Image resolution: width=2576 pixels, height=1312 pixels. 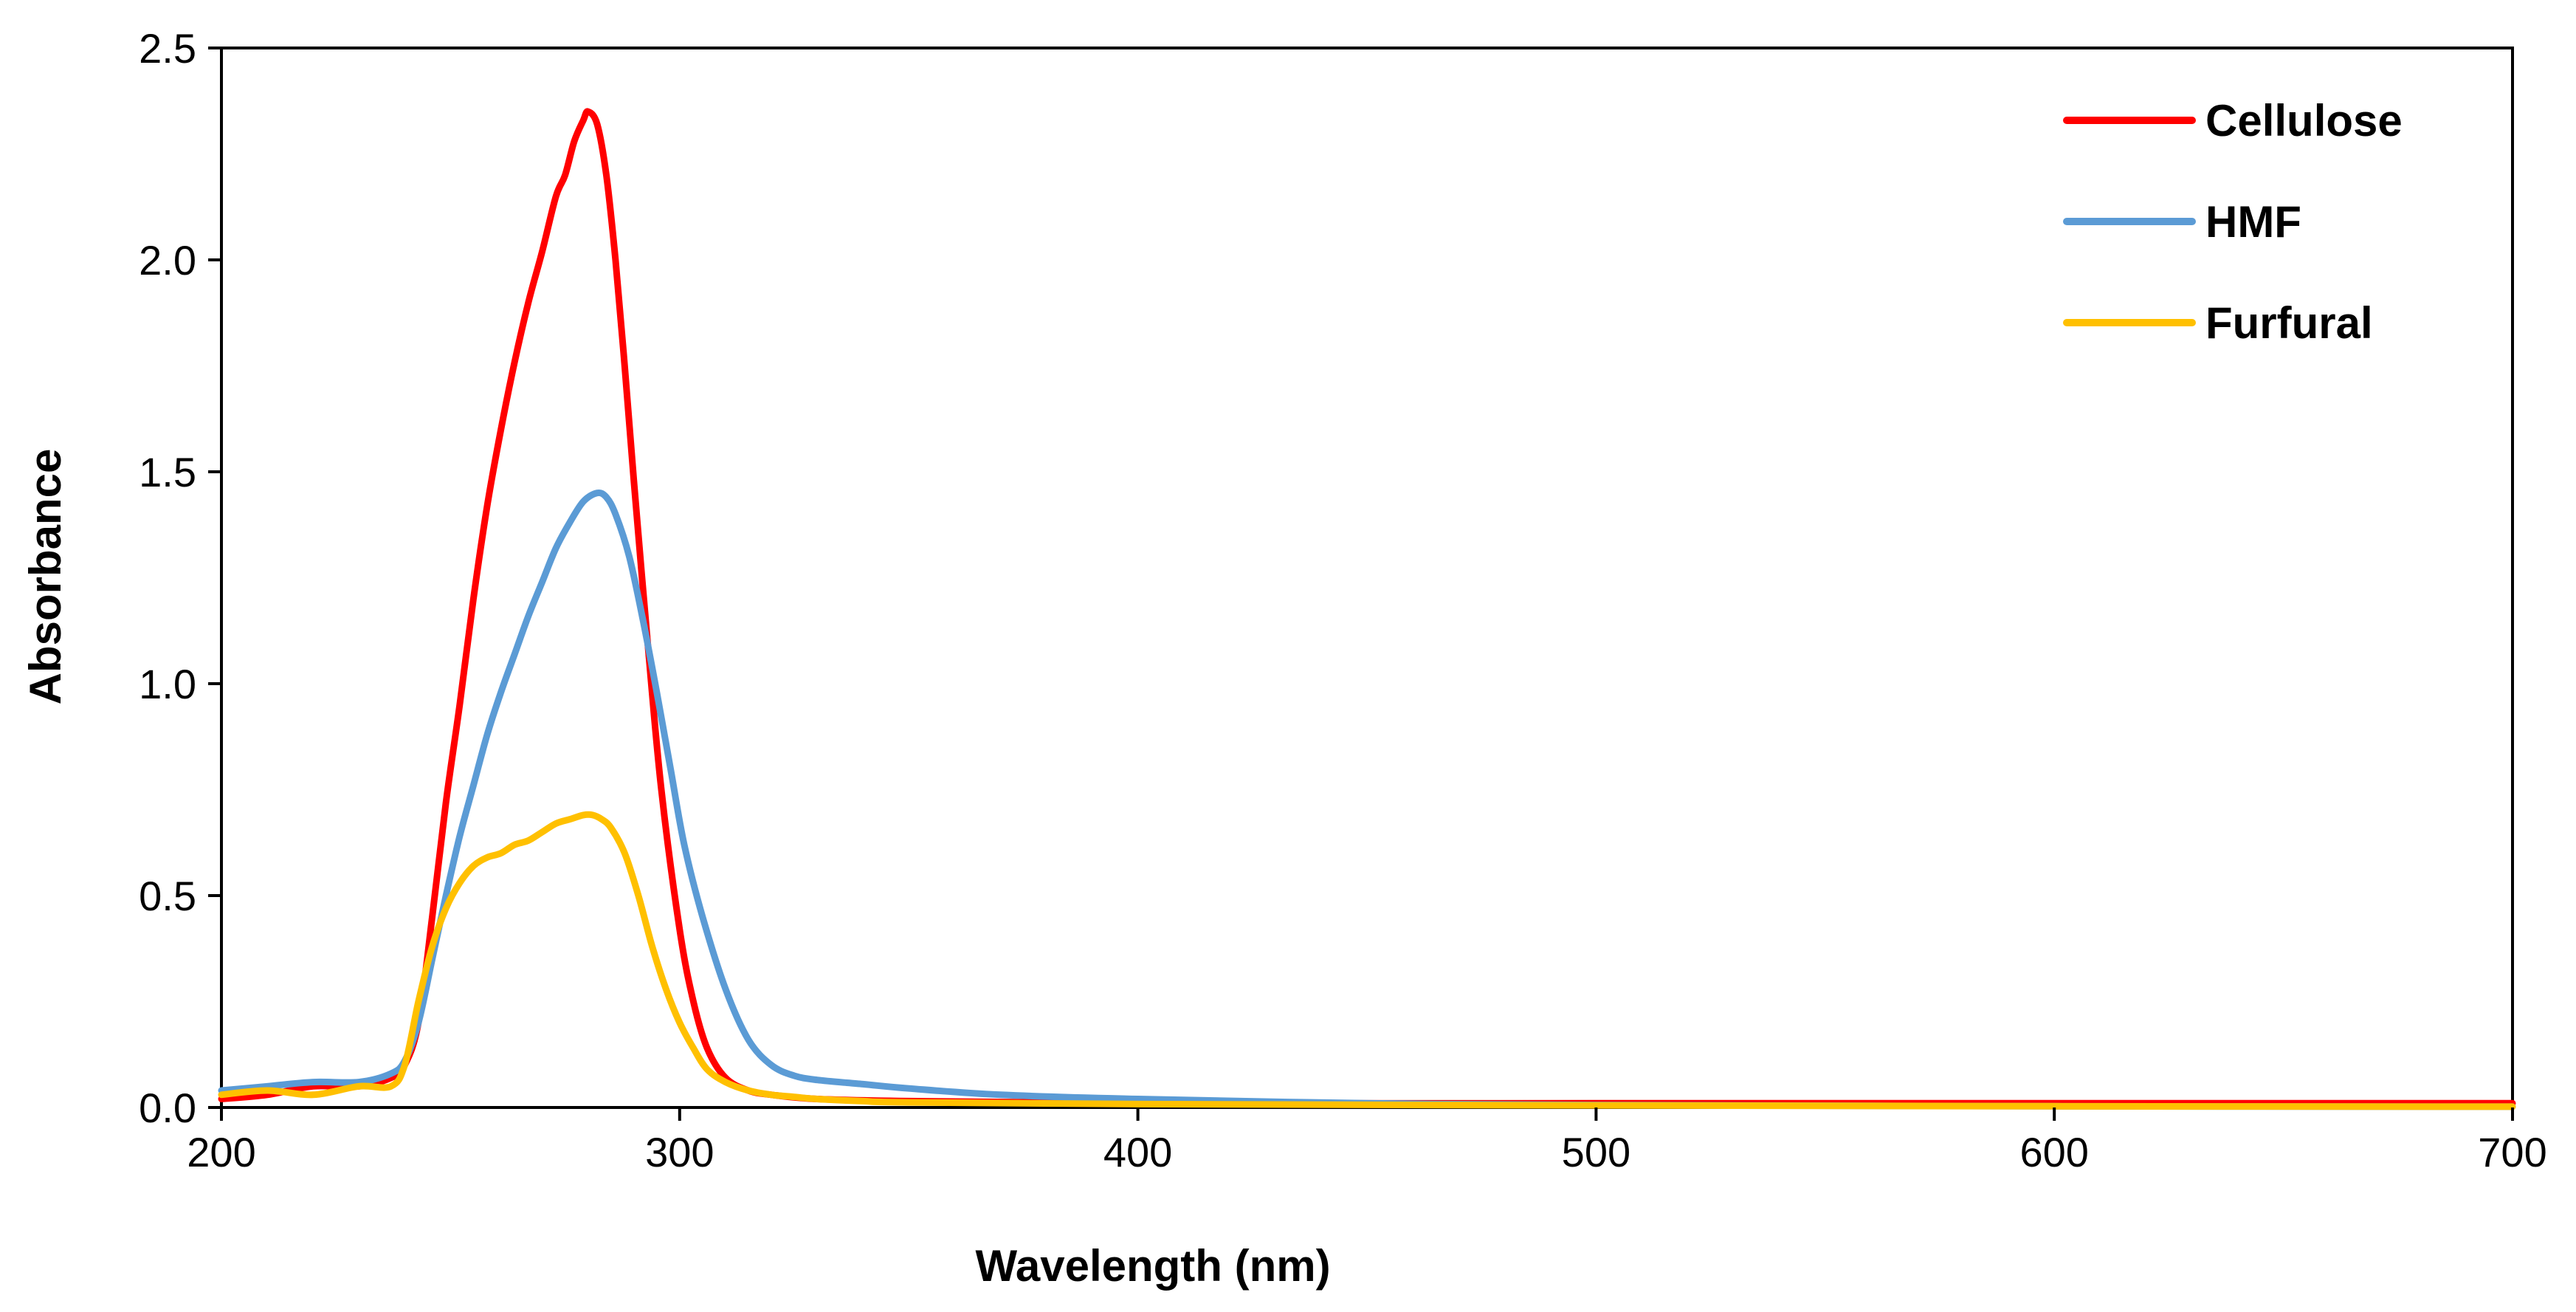 I want to click on x-tick-label: 300, so click(x=680, y=1152).